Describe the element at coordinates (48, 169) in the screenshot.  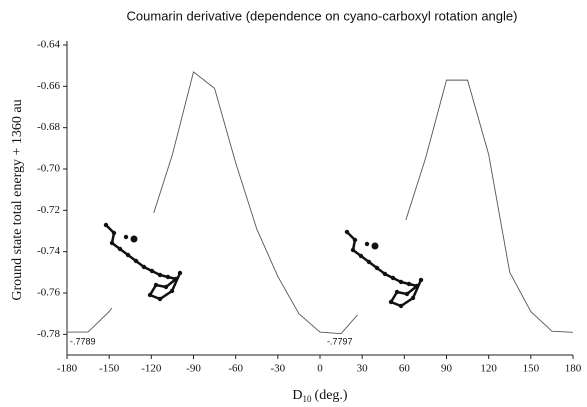
I see `y-tick-label: -0.70` at that location.